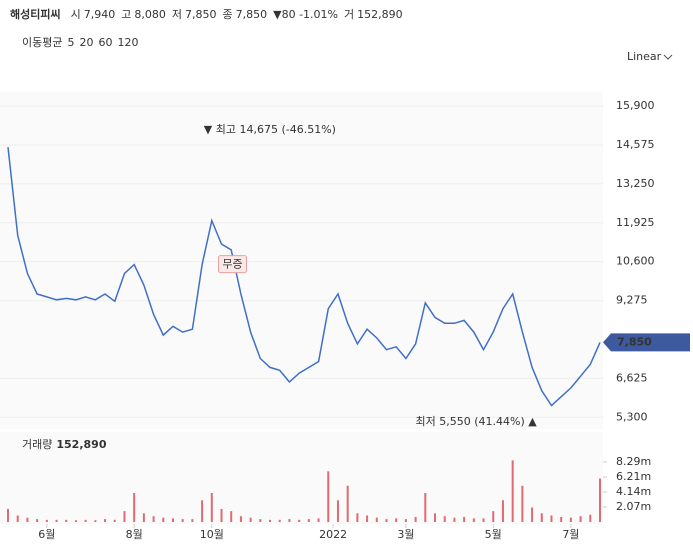  Describe the element at coordinates (635, 105) in the screenshot. I see `y-tick-label: 15,900` at that location.